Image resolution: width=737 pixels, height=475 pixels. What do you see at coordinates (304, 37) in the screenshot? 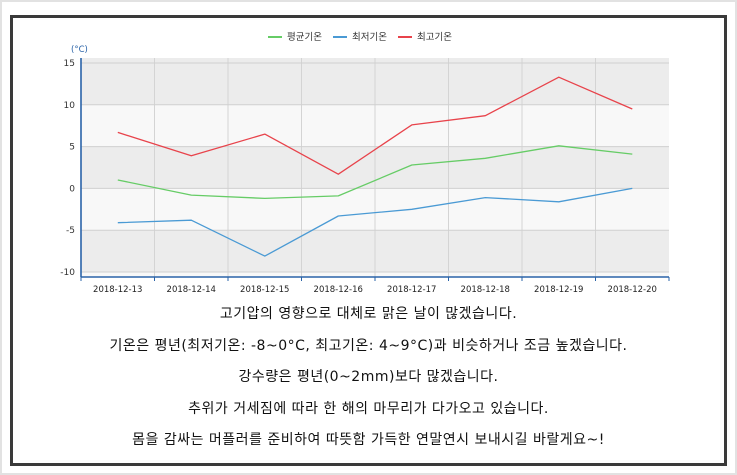
I see `legend-label: 평균기온` at bounding box center [304, 37].